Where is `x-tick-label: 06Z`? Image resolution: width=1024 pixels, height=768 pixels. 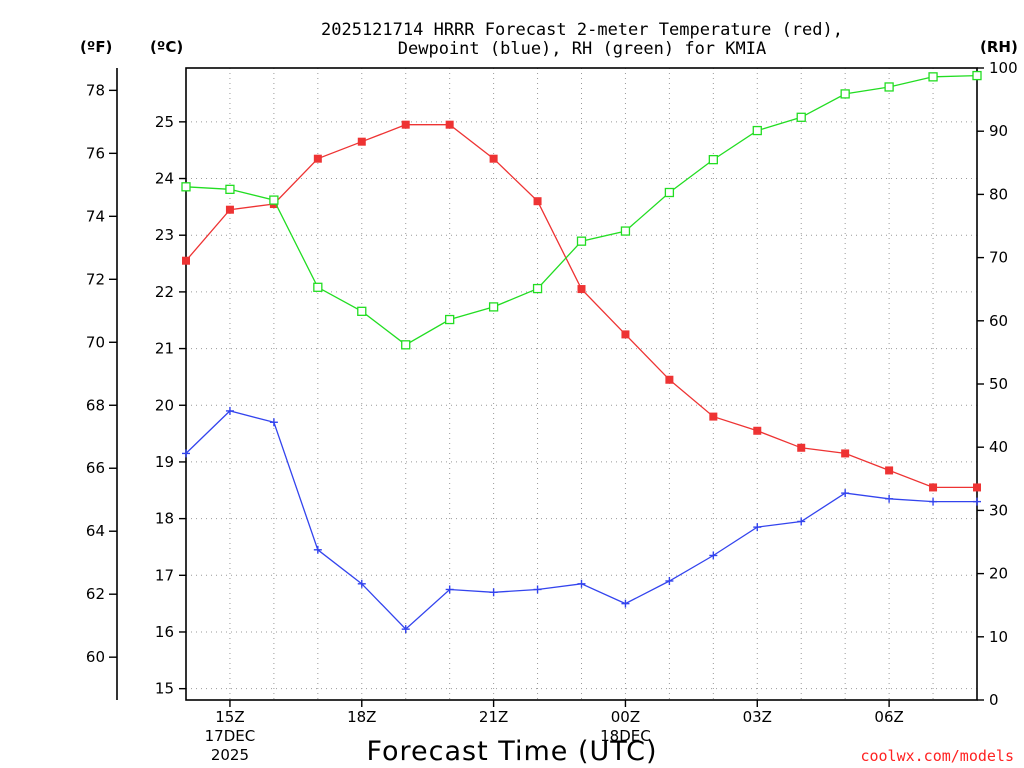 x-tick-label: 06Z is located at coordinates (888, 717).